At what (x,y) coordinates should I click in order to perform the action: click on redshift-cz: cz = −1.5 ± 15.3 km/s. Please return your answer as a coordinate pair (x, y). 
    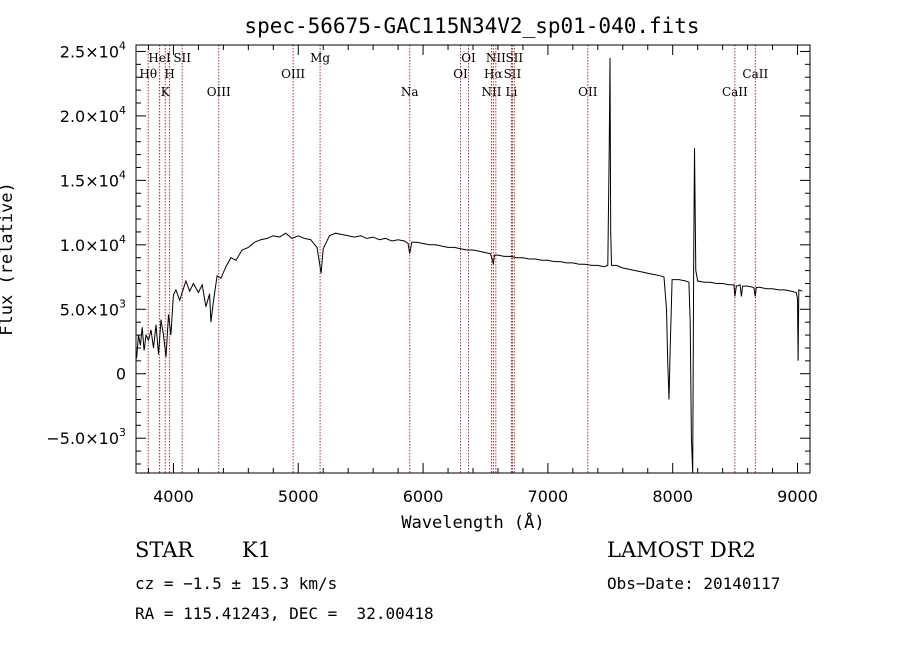
    Looking at the image, I should click on (236, 583).